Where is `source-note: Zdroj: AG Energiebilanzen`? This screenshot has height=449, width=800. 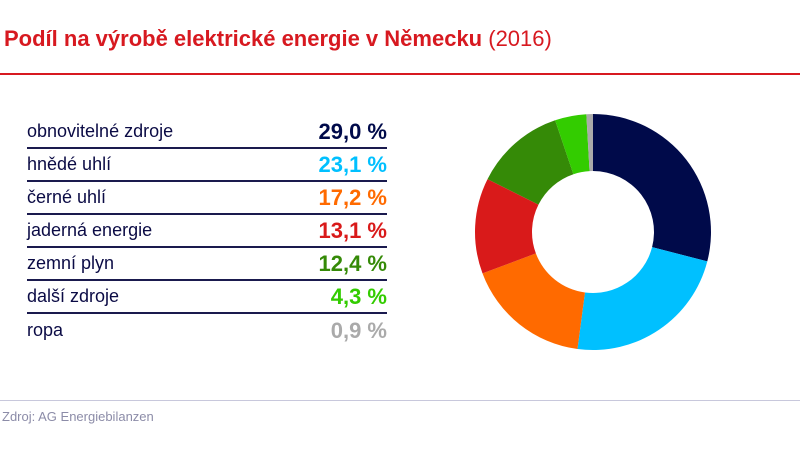
source-note: Zdroj: AG Energiebilanzen is located at coordinates (78, 416).